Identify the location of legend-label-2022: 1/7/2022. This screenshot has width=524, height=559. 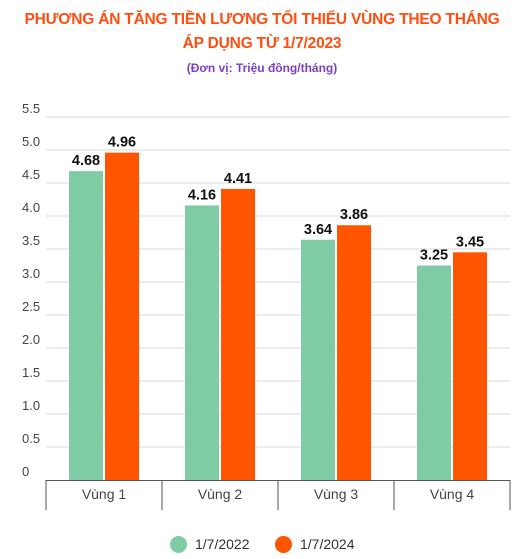
(222, 544).